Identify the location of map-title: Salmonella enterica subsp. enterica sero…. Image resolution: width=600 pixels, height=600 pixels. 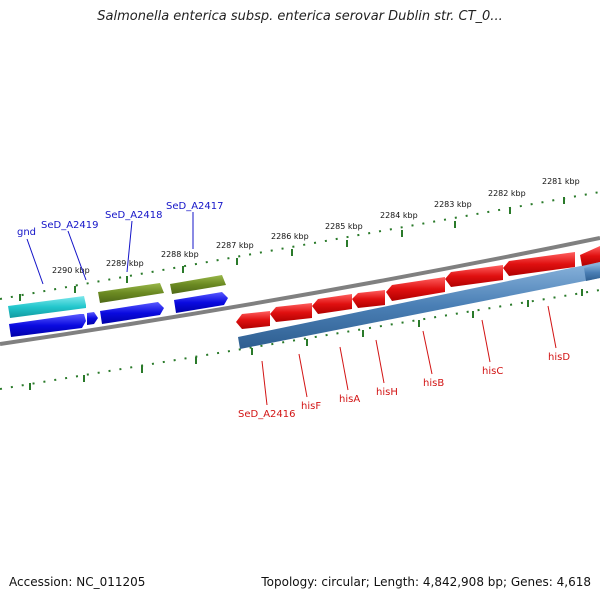
(300, 16).